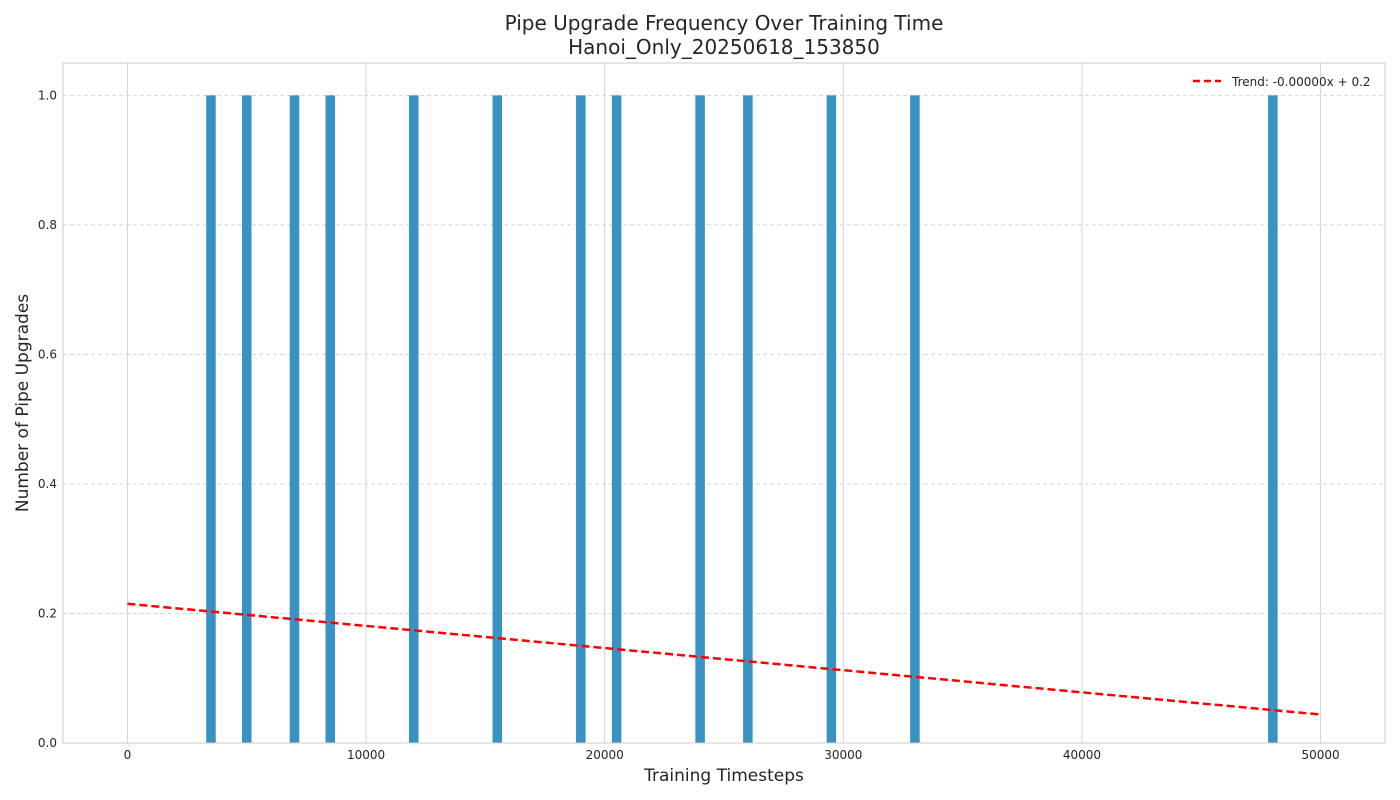  Describe the element at coordinates (47, 613) in the screenshot. I see `y-tick-label: 0.2` at that location.